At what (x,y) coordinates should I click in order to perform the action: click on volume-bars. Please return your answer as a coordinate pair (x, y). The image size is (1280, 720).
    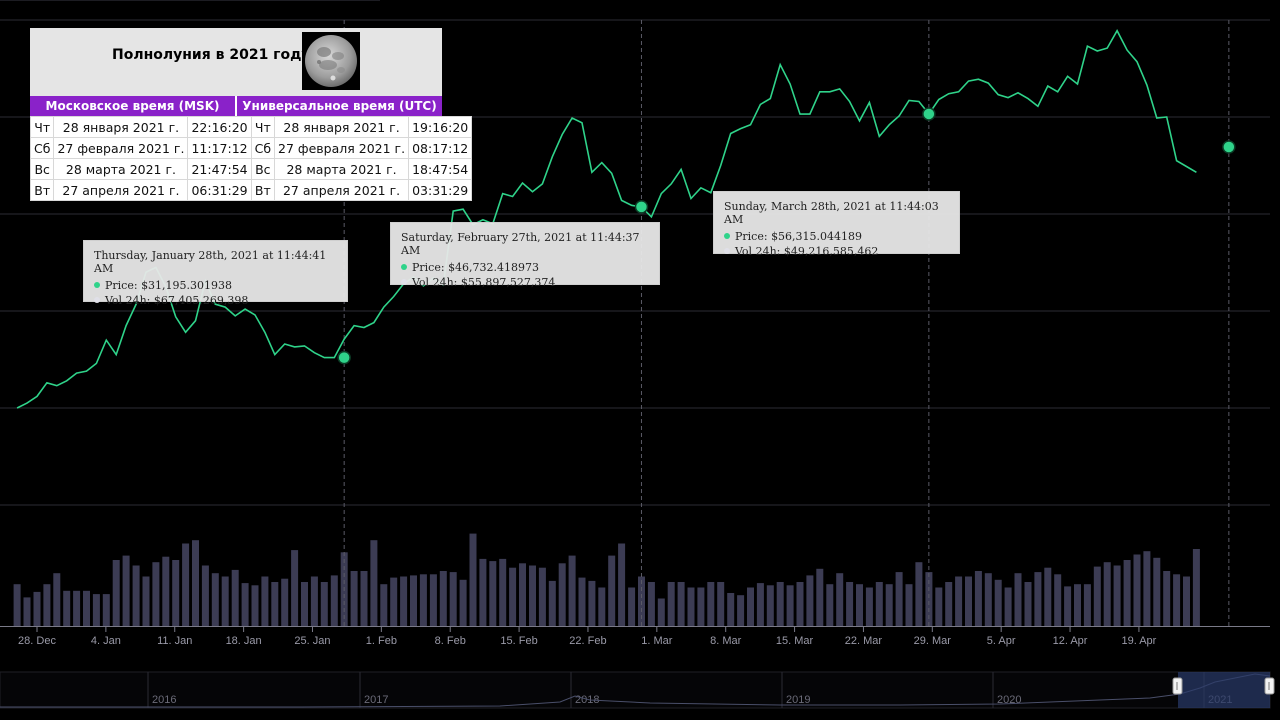
    Looking at the image, I should click on (606, 579).